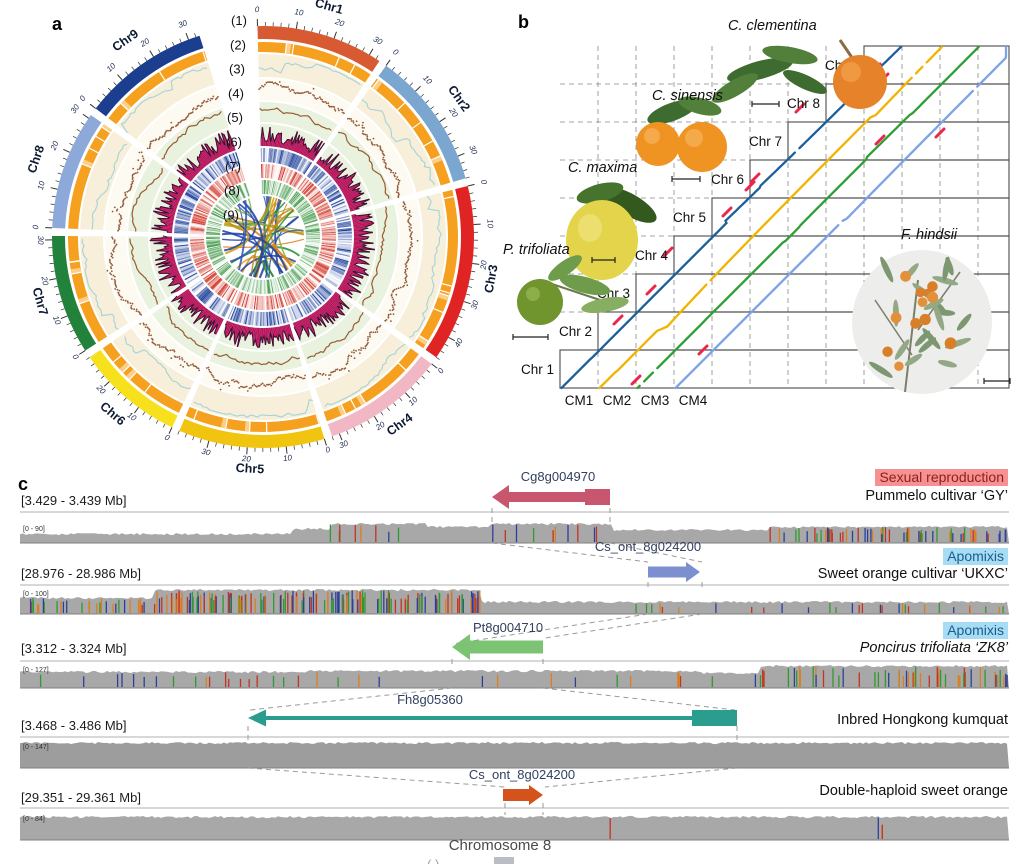  Describe the element at coordinates (523, 22) in the screenshot. I see `panel-b-label: b` at that location.